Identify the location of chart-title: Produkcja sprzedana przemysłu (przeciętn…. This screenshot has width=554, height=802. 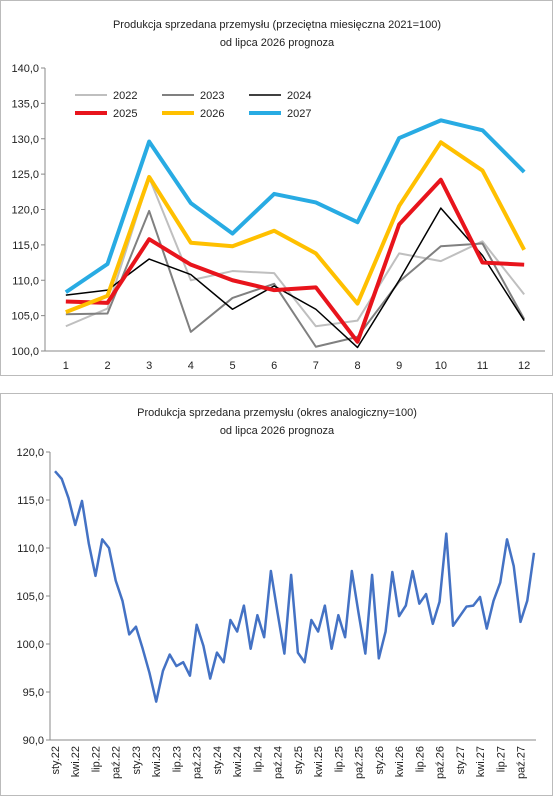
(277, 25).